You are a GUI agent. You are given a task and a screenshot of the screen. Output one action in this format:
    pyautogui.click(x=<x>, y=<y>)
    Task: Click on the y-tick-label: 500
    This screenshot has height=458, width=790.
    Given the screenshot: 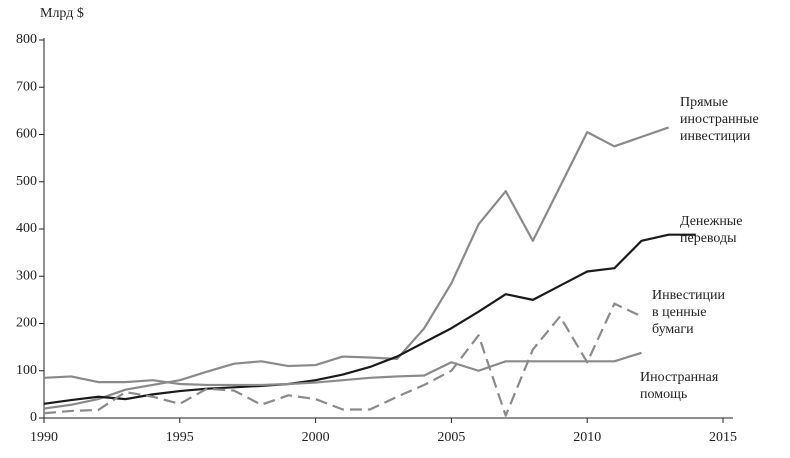 What is the action you would take?
    pyautogui.click(x=26, y=181)
    